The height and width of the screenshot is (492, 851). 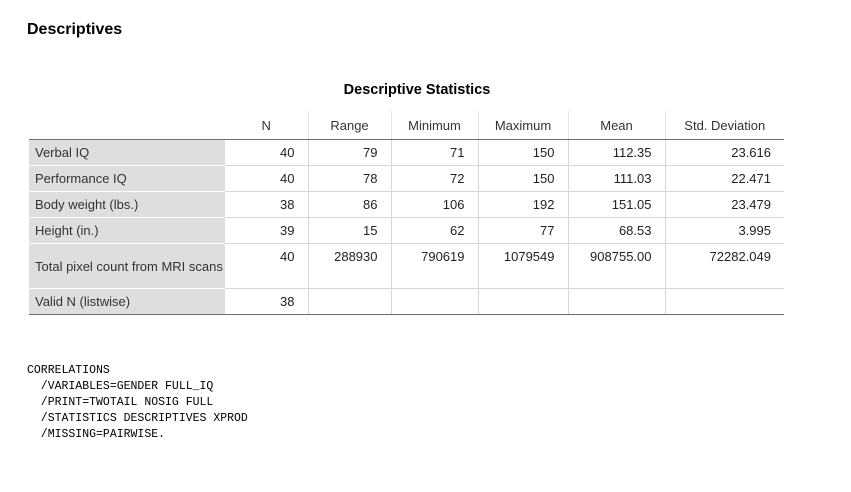 I want to click on cell-std-deviation: 23.616, so click(x=724, y=152).